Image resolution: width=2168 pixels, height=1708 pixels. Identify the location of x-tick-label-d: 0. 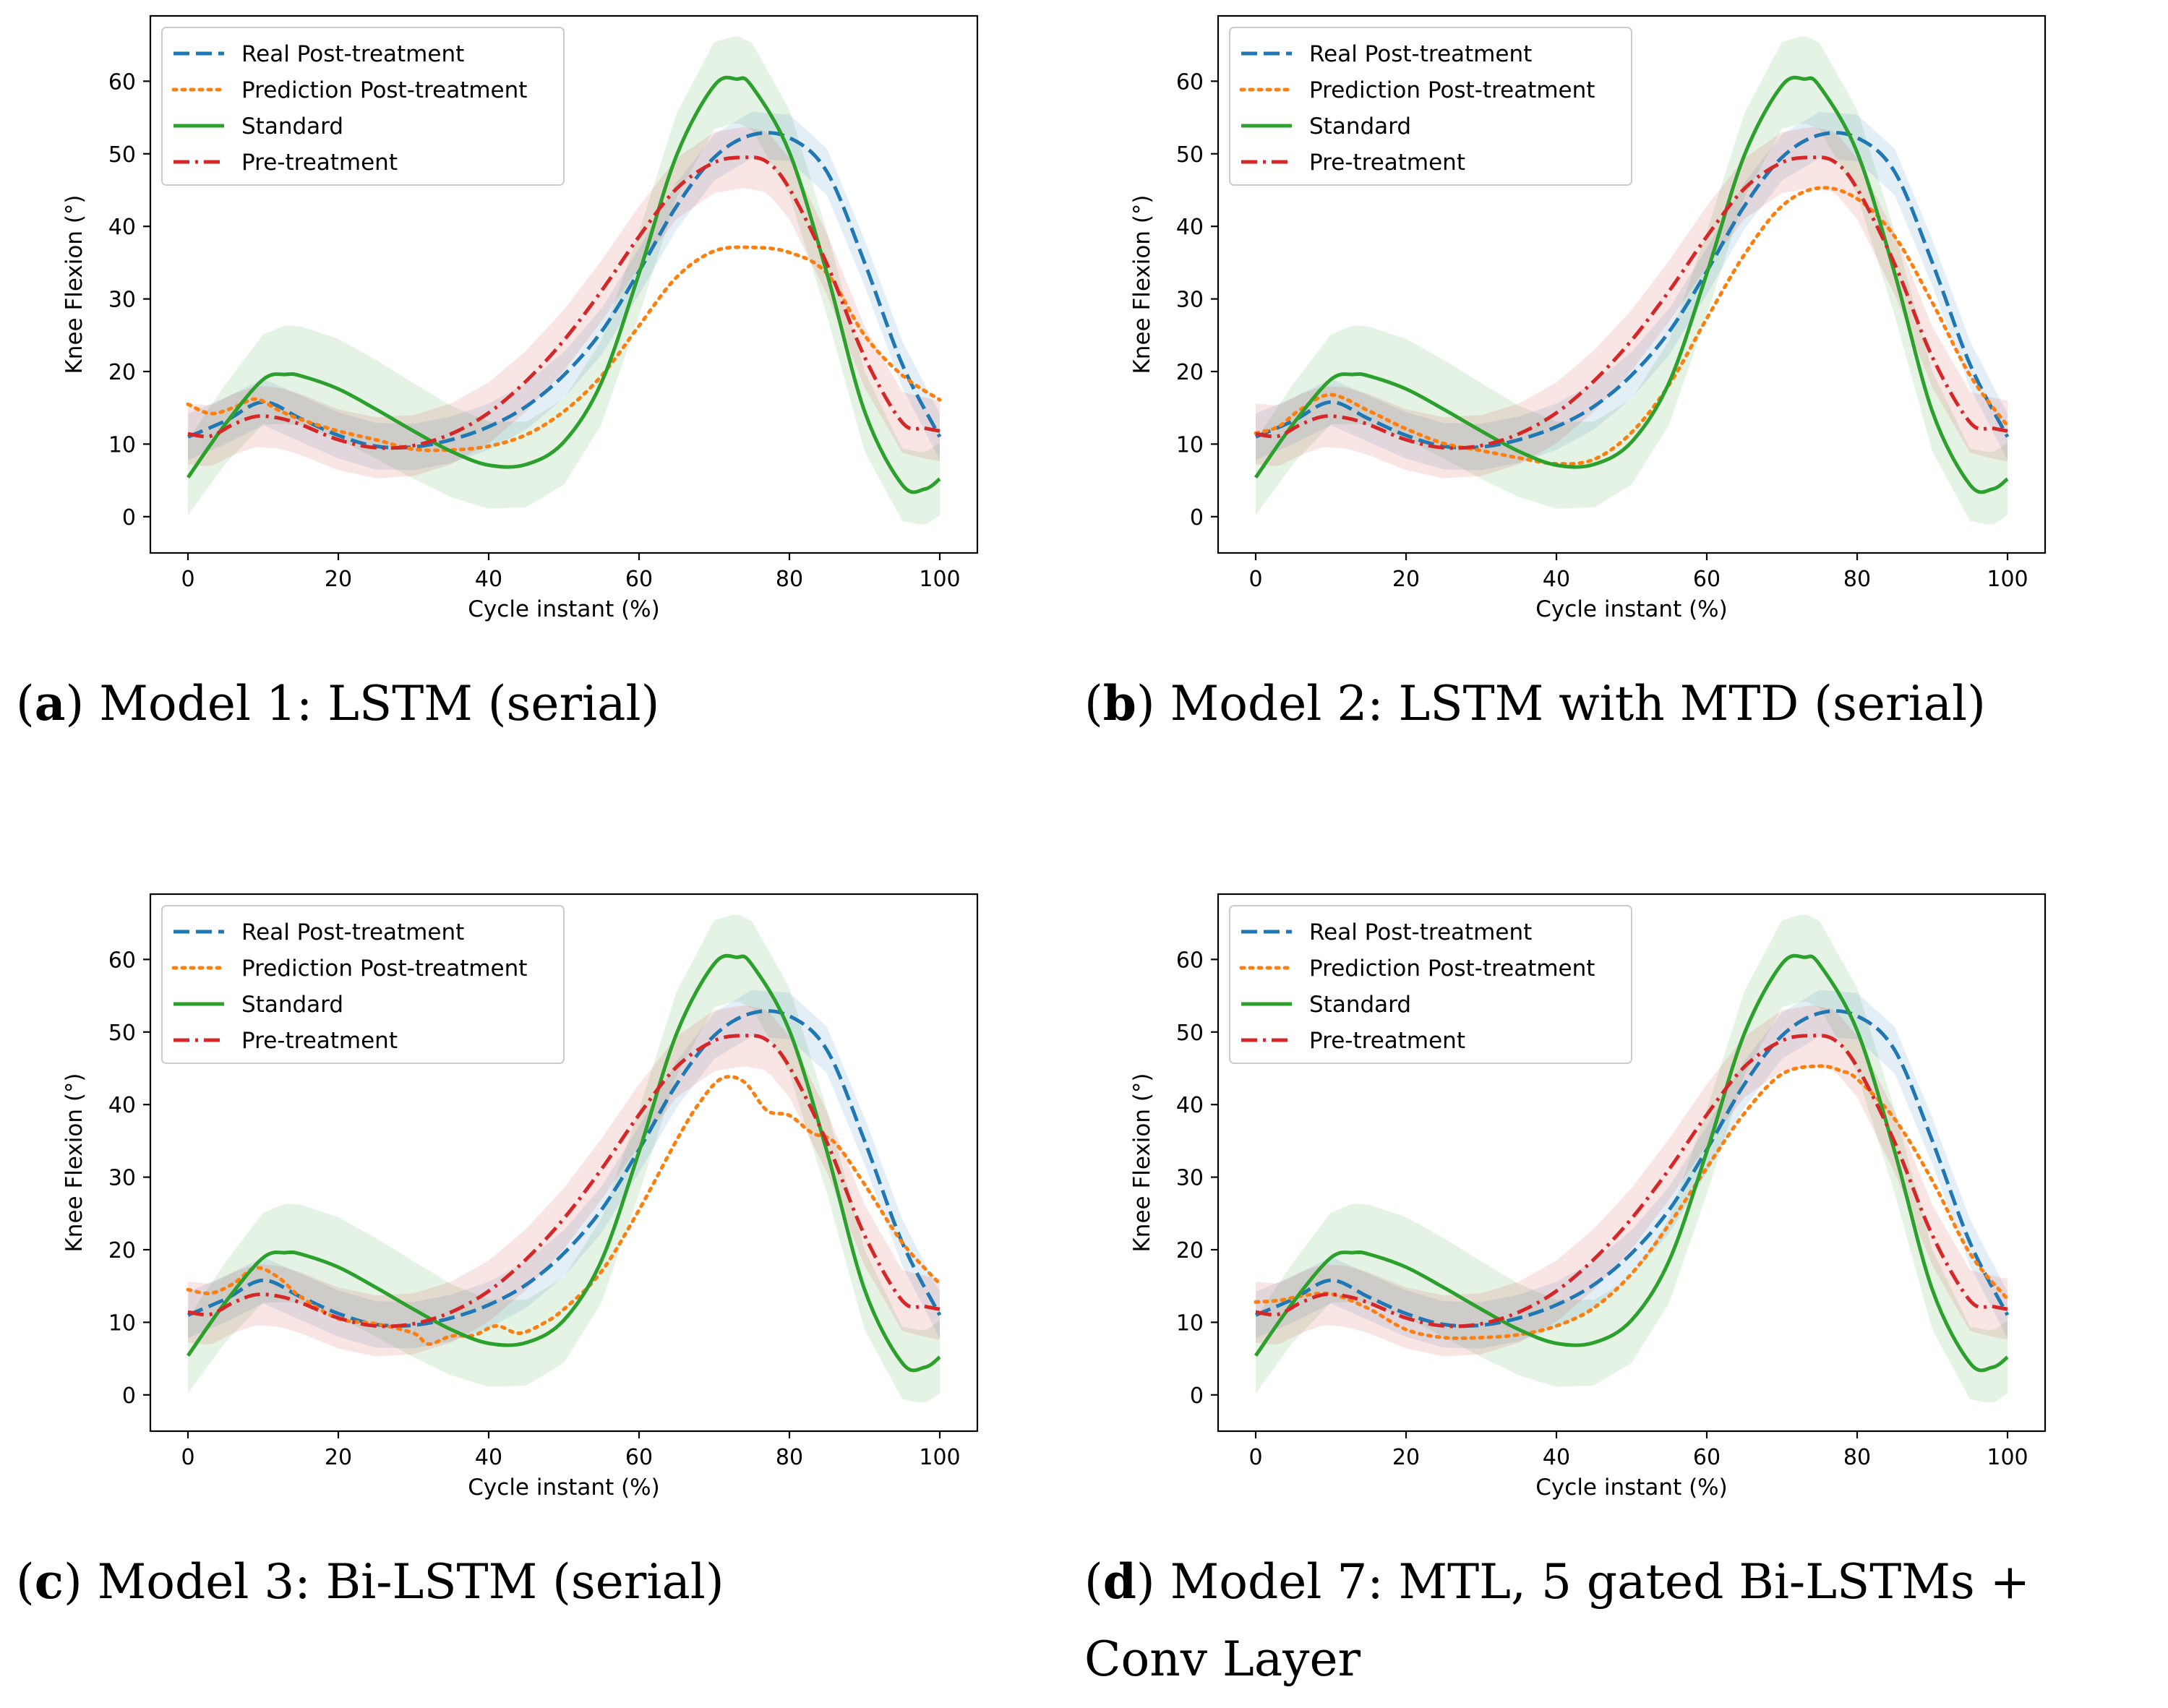
(1255, 1457).